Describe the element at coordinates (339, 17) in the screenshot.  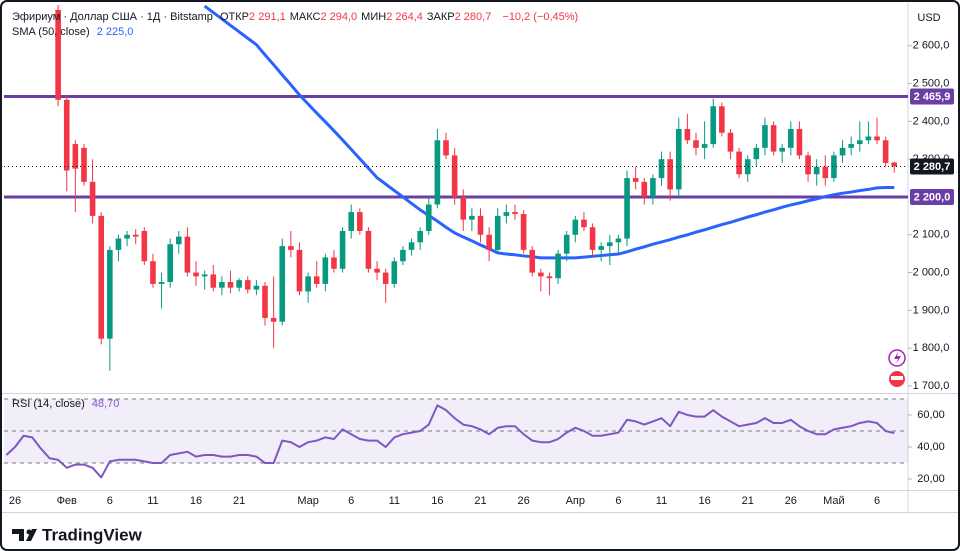
I see `ohlc-value: 2 294,0` at that location.